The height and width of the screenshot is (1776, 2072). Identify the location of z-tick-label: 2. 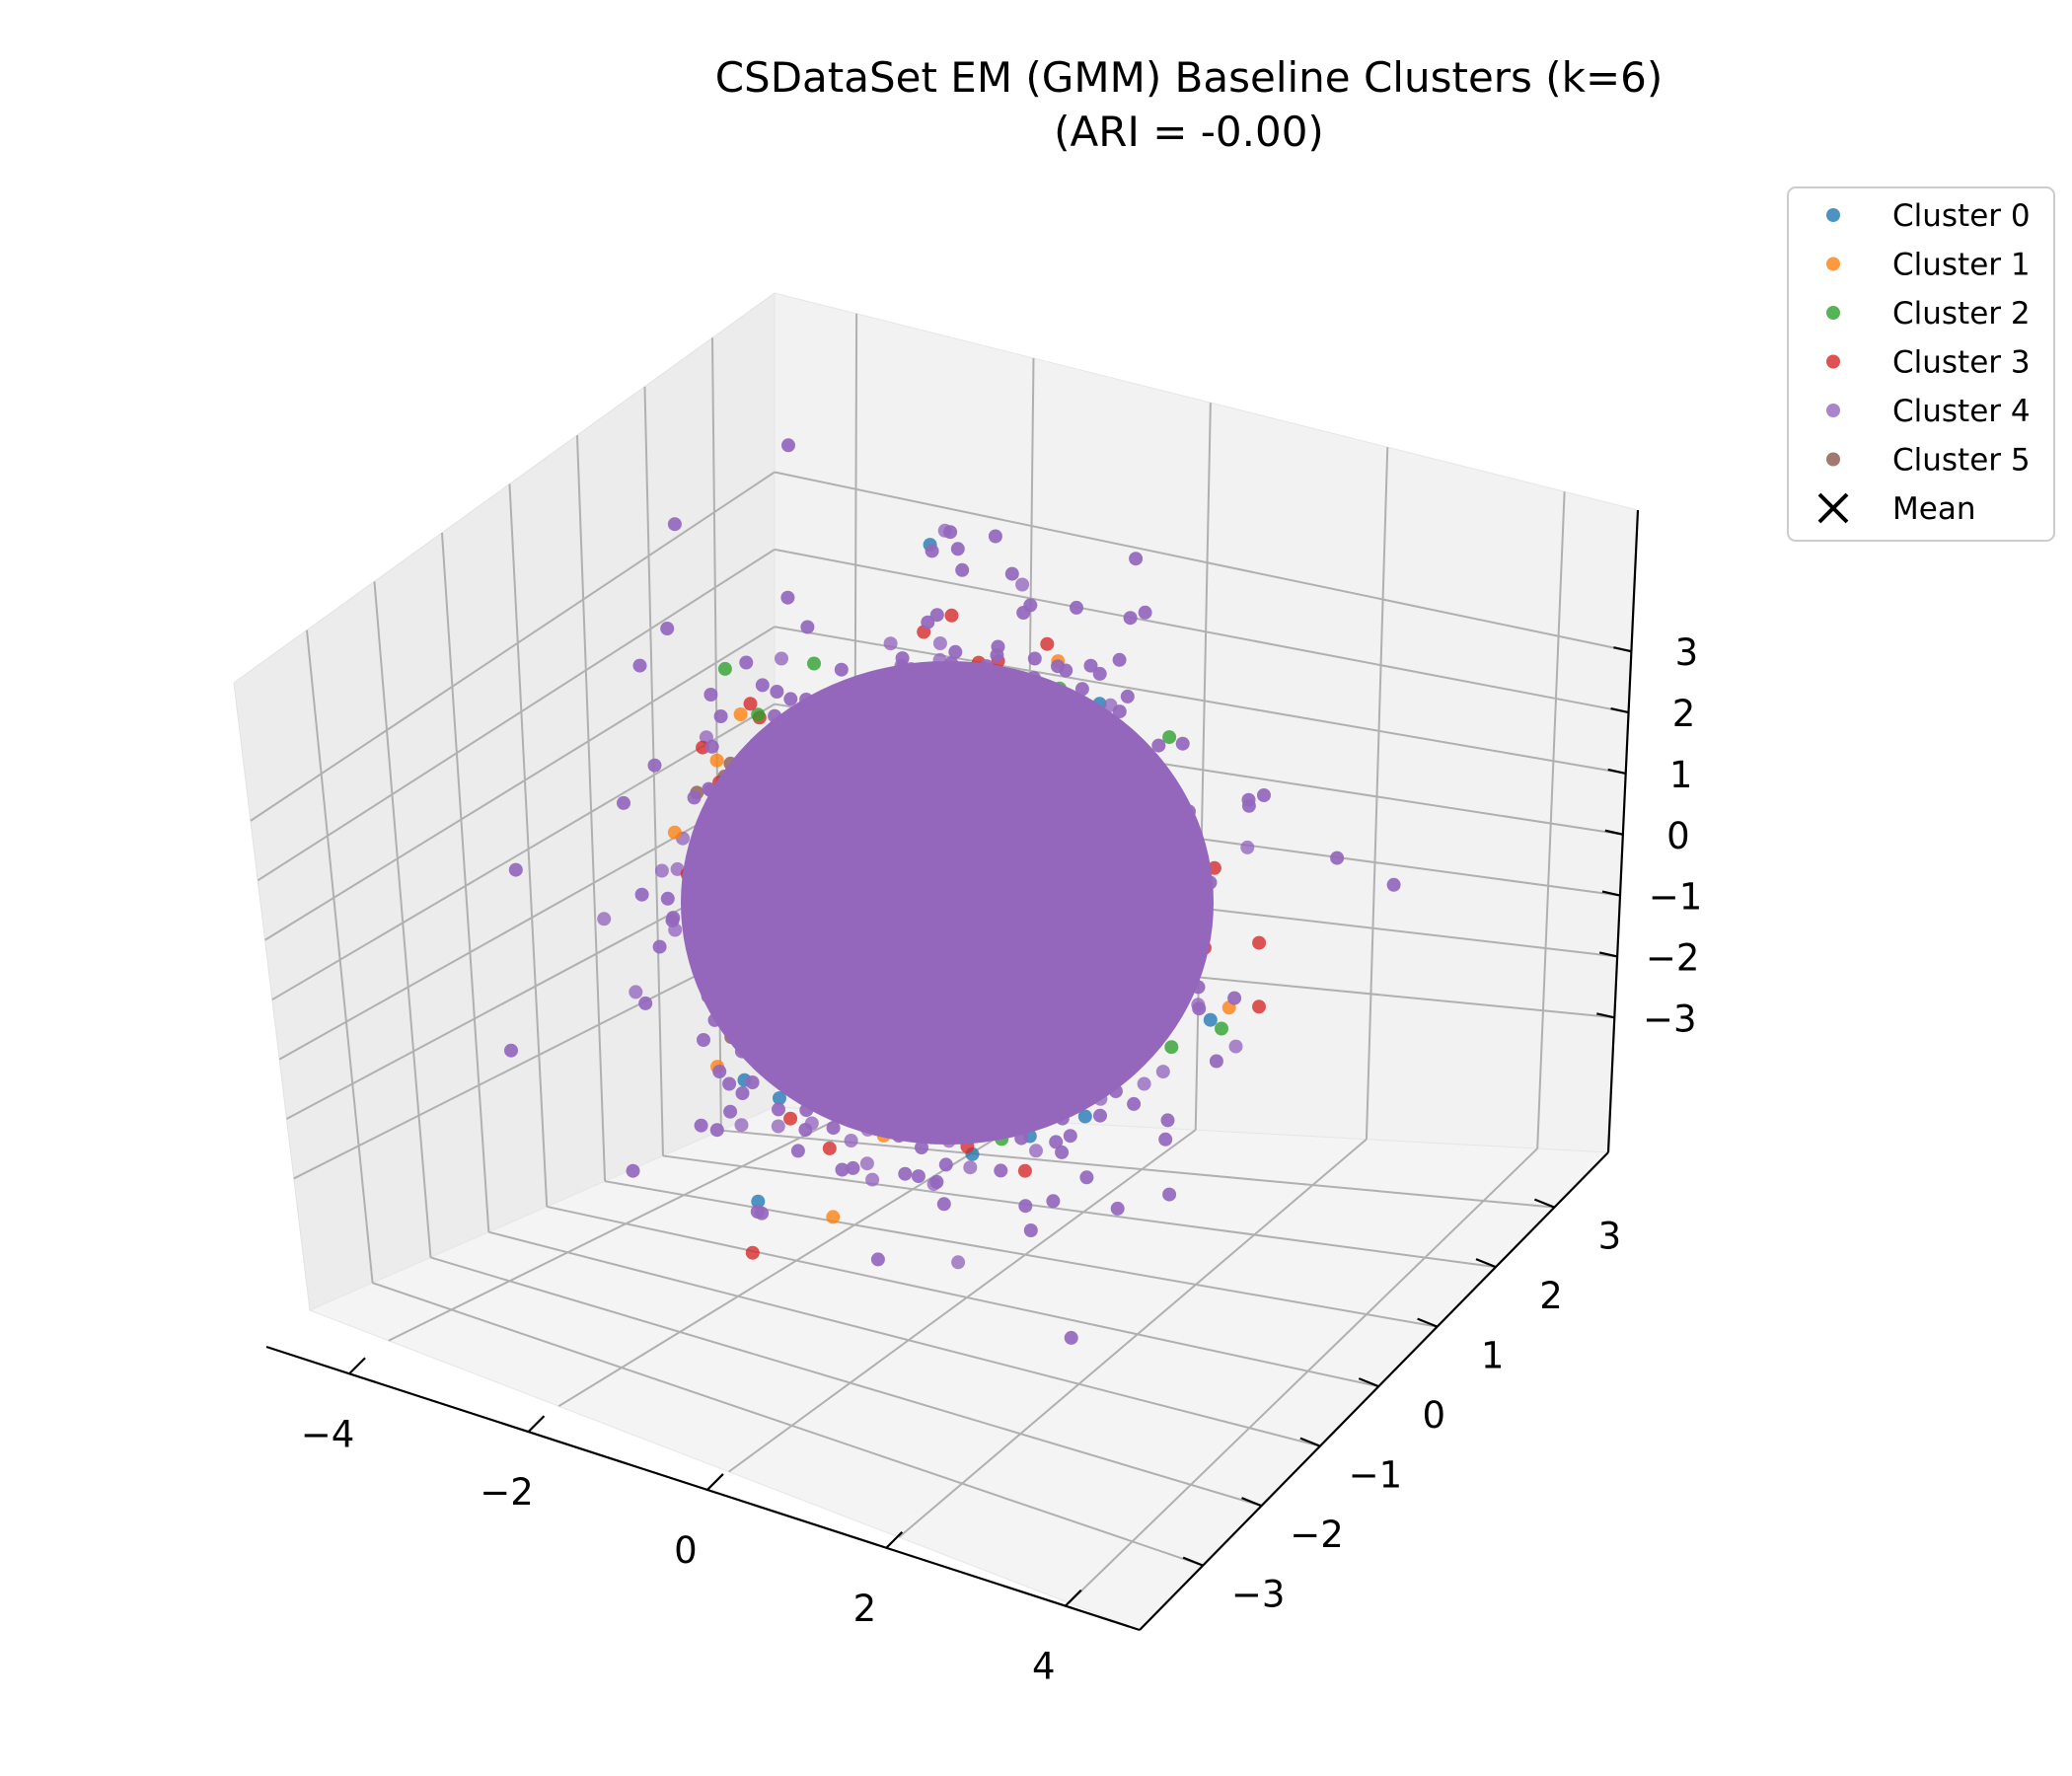
(1684, 714).